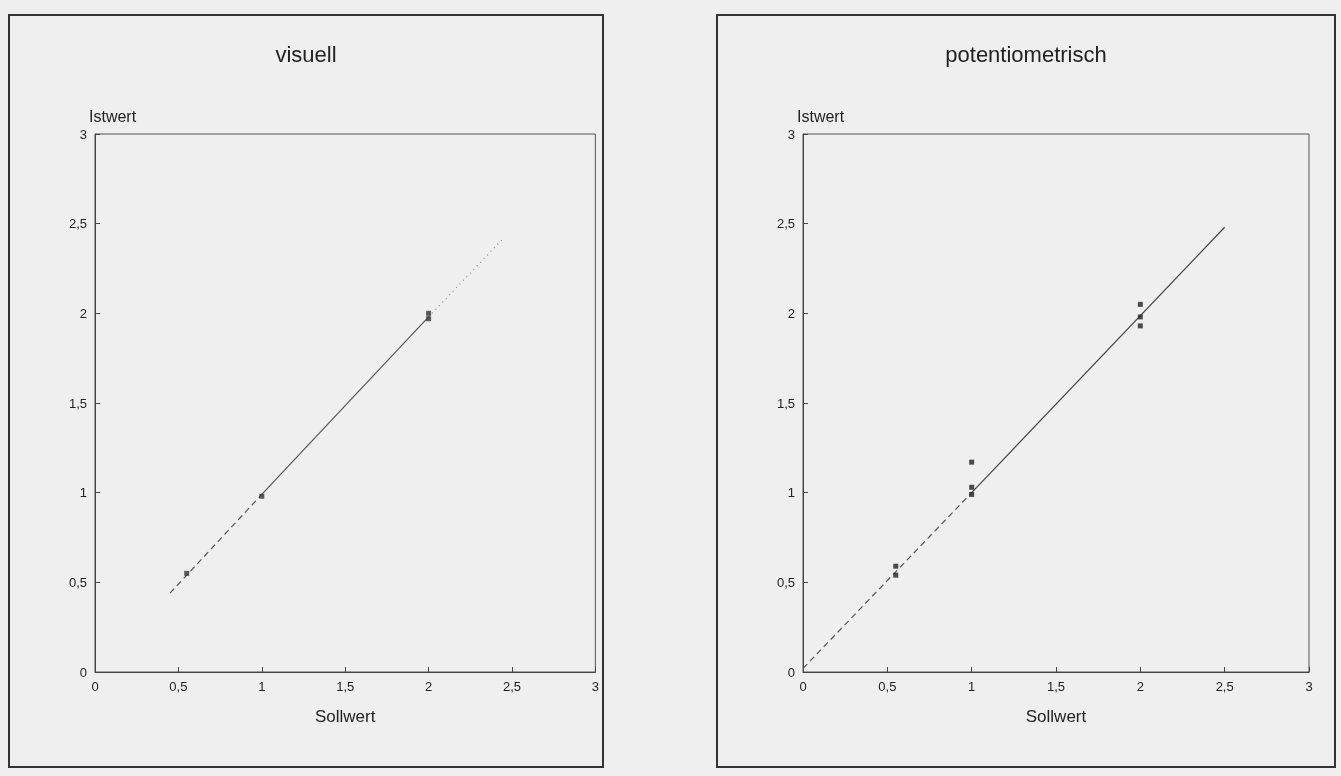  What do you see at coordinates (306, 54) in the screenshot?
I see `chart-title: visuell` at bounding box center [306, 54].